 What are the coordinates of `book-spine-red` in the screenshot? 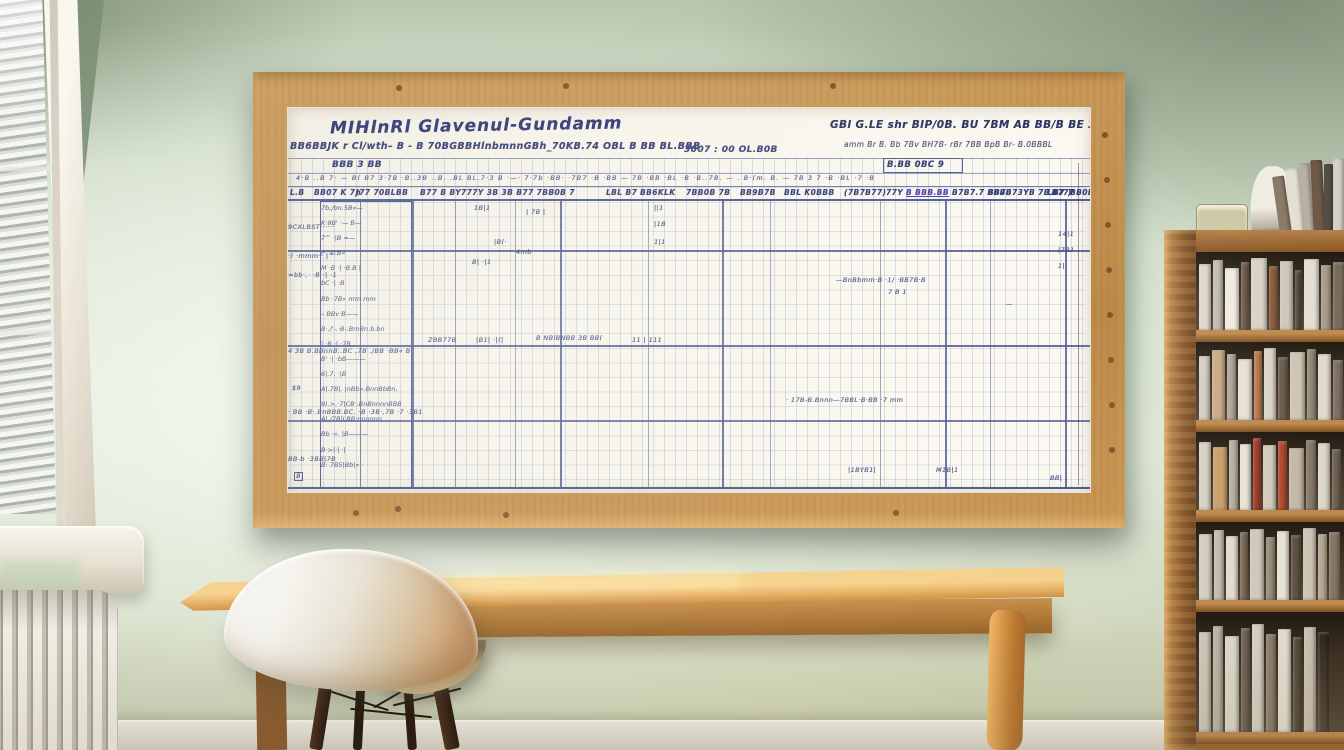 It's located at (1282, 475).